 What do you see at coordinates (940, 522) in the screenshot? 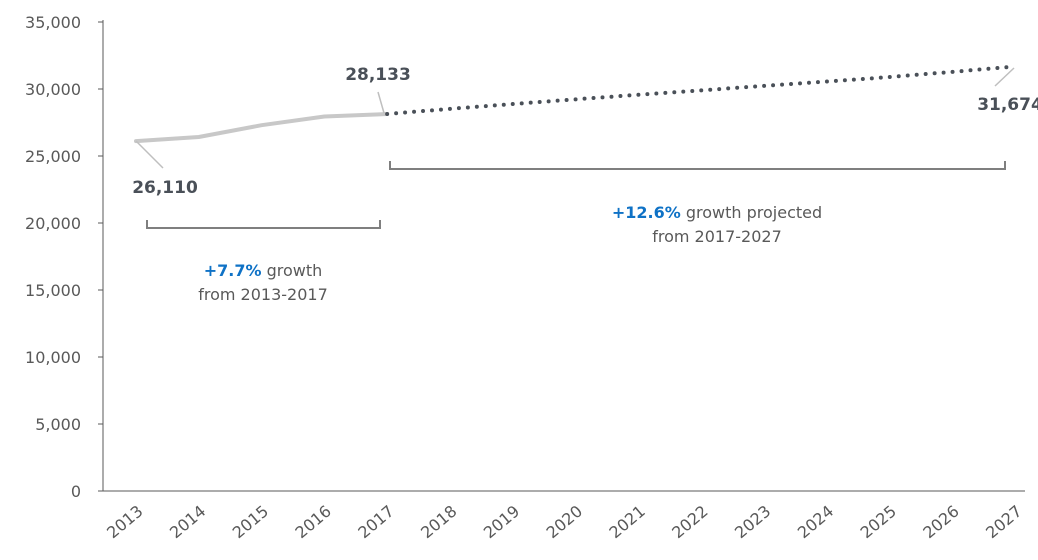
I see `x-tick-label: 2026` at bounding box center [940, 522].